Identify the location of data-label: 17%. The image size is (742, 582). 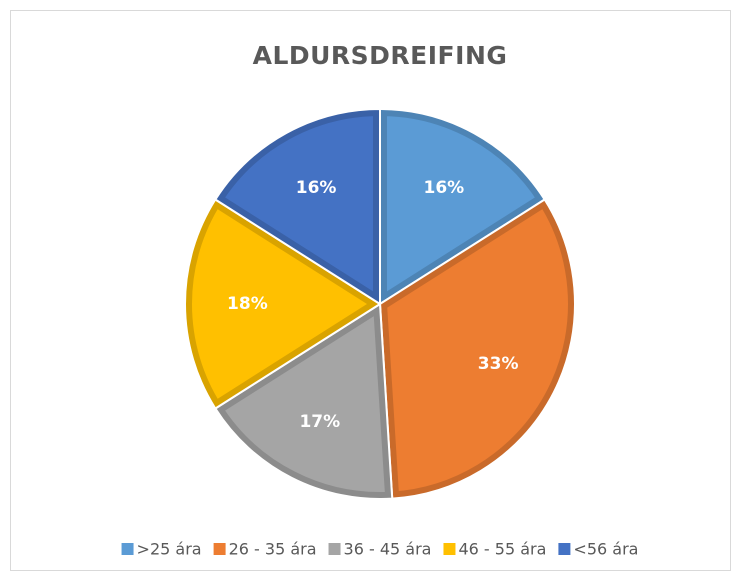
(319, 422).